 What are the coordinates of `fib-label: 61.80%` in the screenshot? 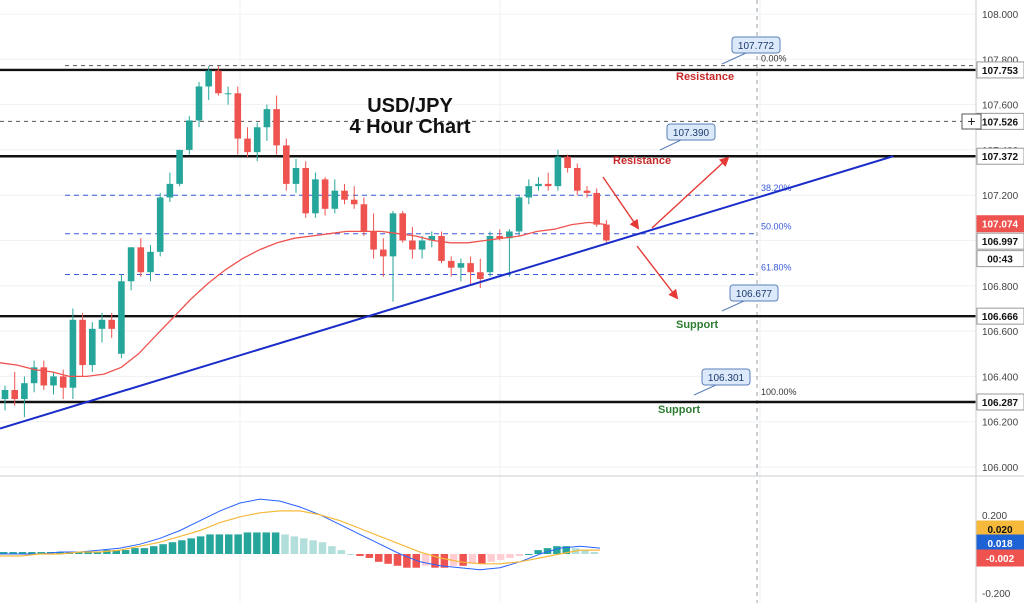 It's located at (776, 267).